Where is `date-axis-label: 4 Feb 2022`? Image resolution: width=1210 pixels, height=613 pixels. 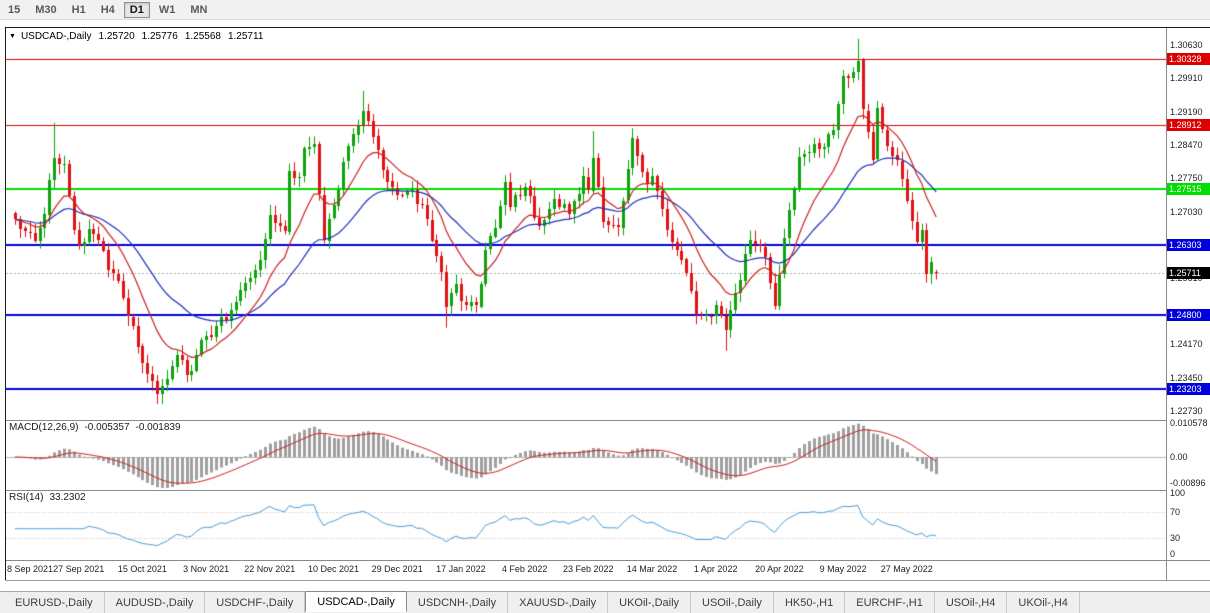
date-axis-label: 4 Feb 2022 is located at coordinates (524, 569).